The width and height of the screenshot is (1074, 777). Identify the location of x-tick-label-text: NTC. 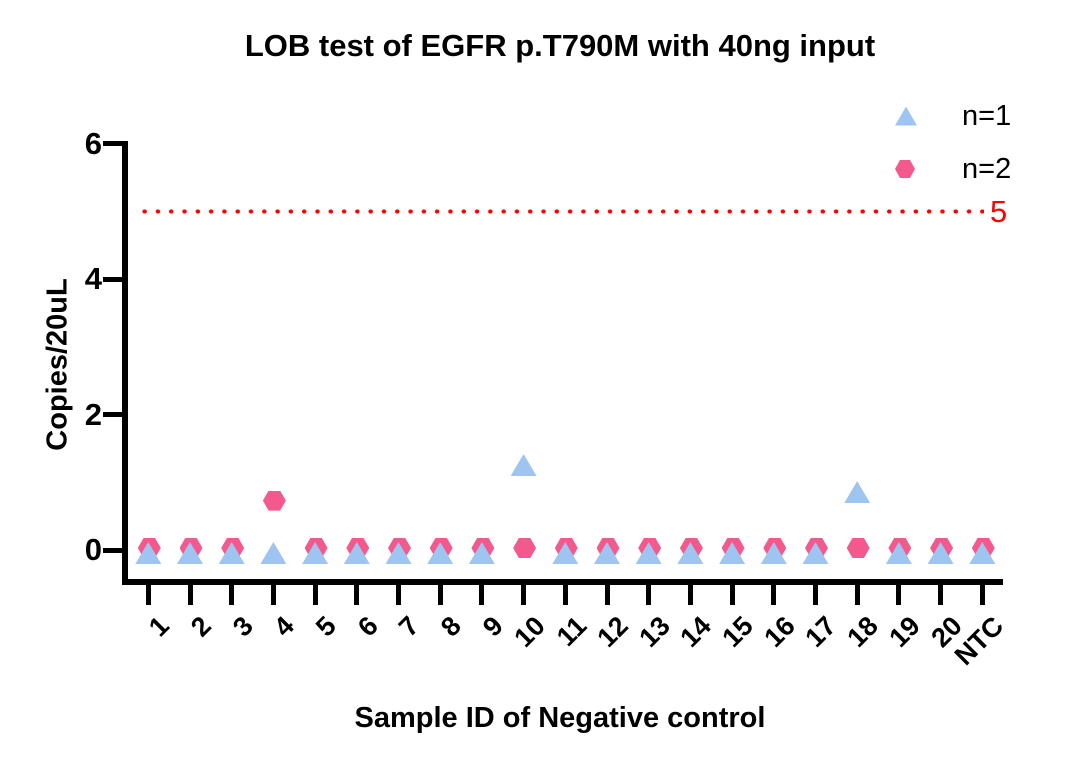
(979, 641).